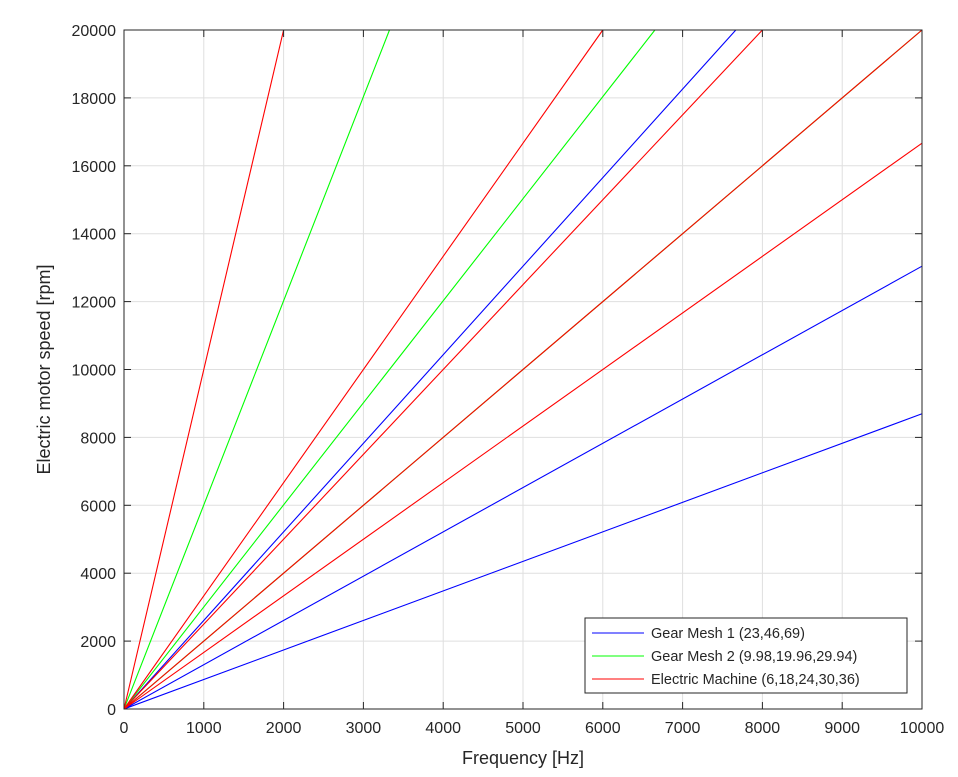 Image resolution: width=958 pixels, height=777 pixels. Describe the element at coordinates (754, 657) in the screenshot. I see `legend-entry-gear-mesh-2: Gear Mesh 2 (9.98,19.96,29.94)` at that location.